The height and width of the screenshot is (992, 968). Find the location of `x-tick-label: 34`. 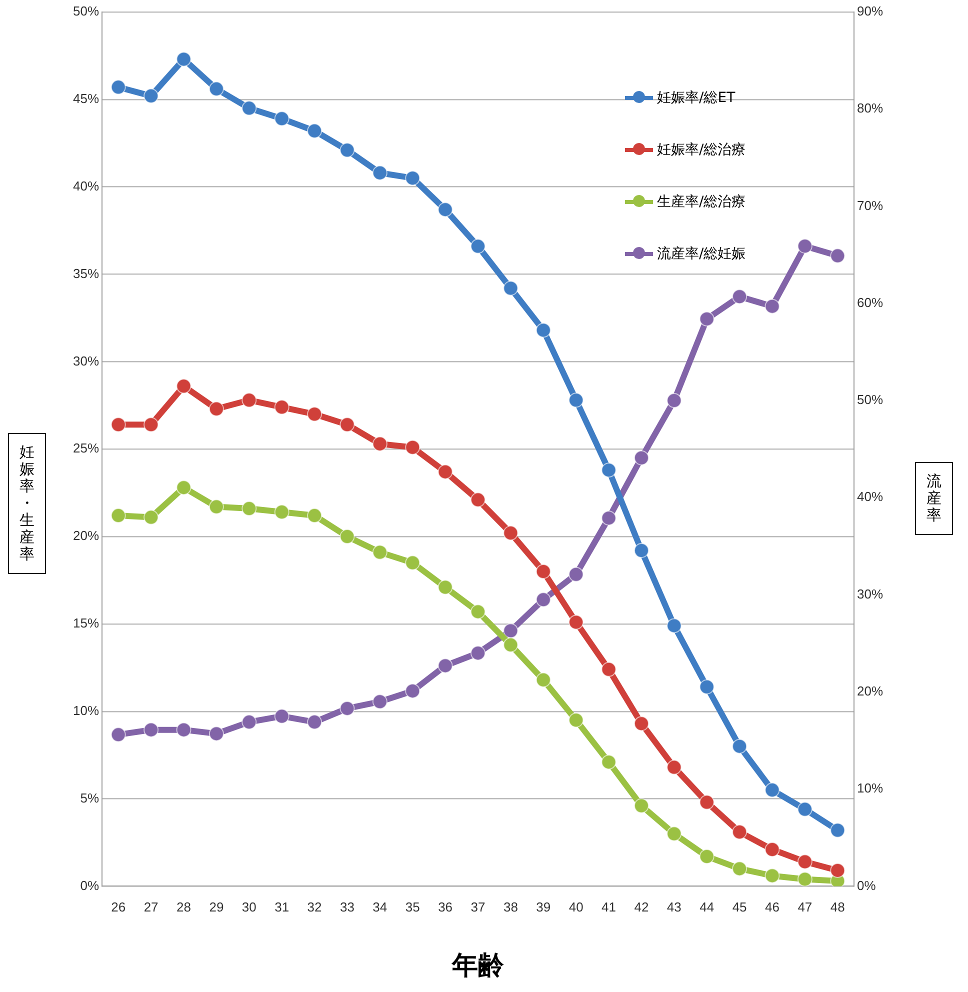

x-tick-label: 34 is located at coordinates (380, 907).